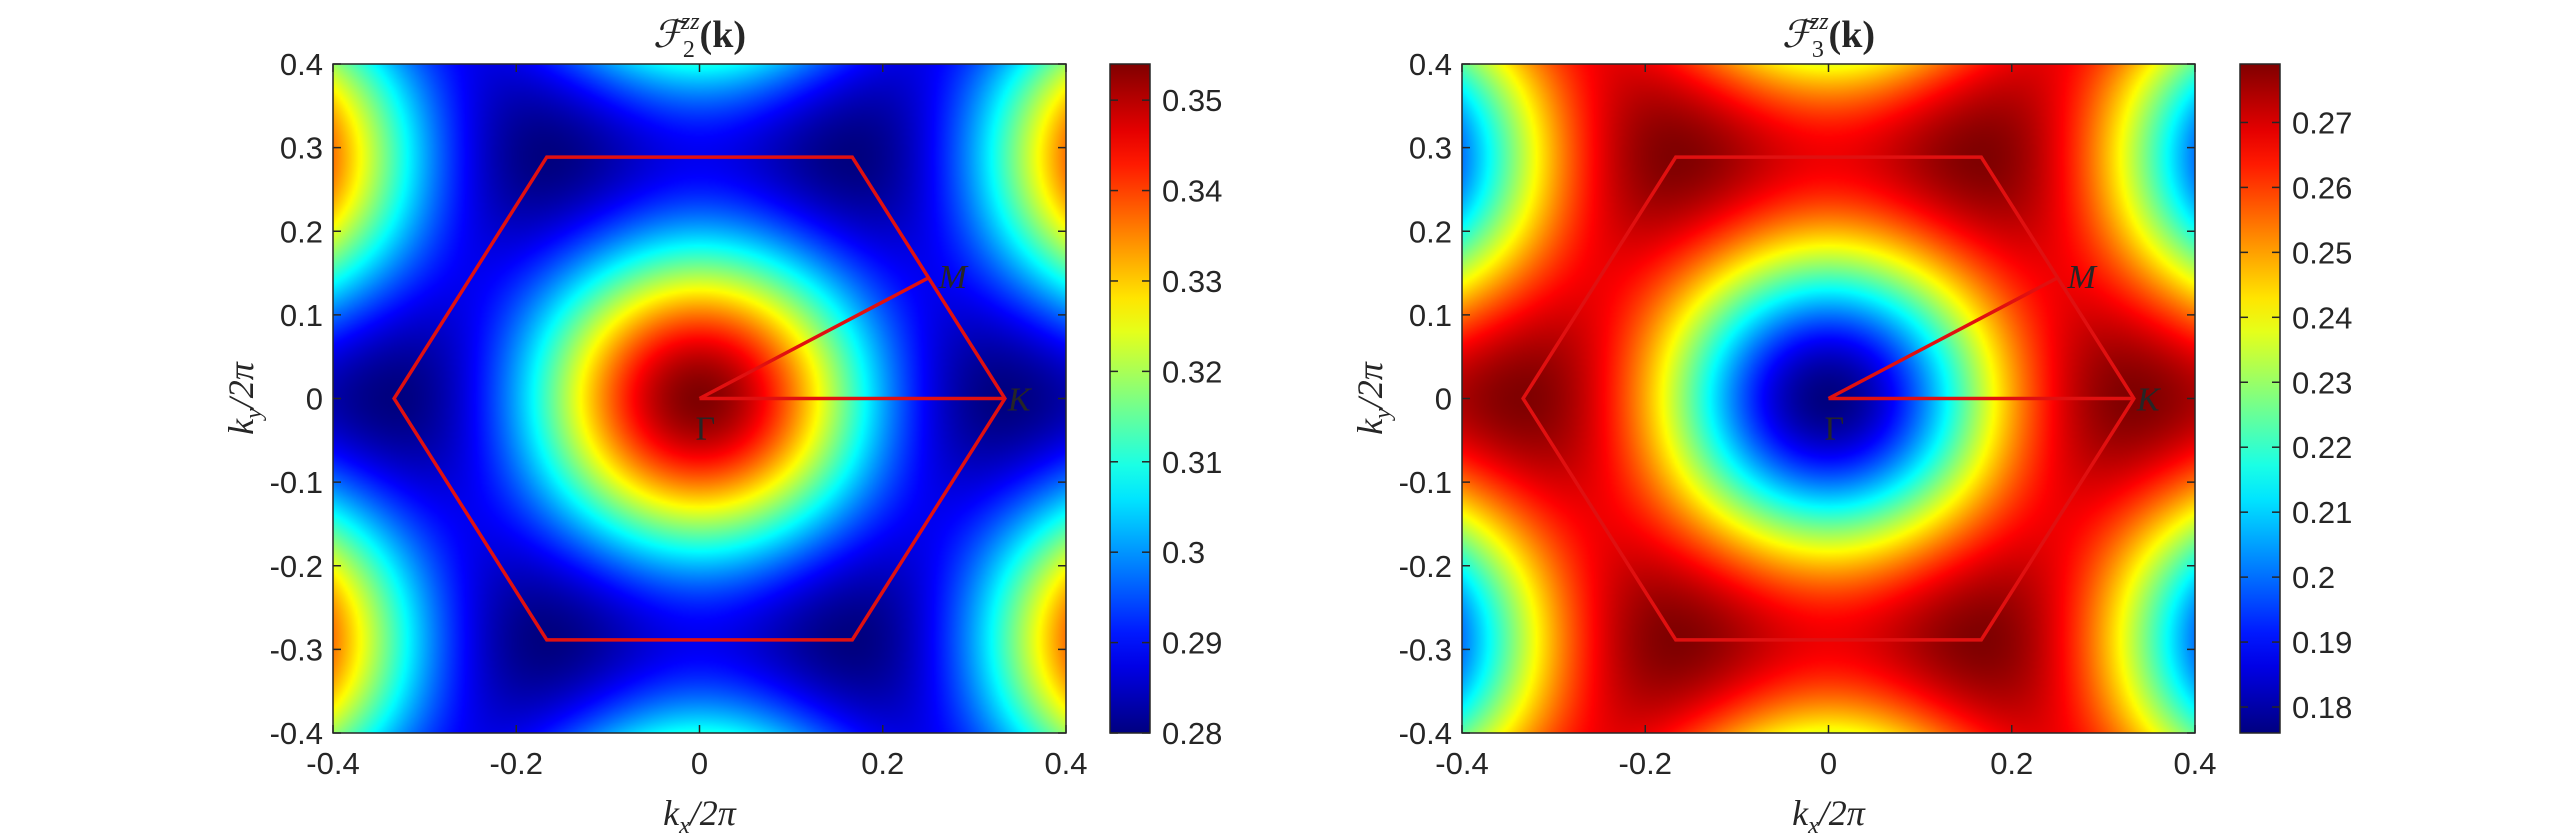 This screenshot has width=2556, height=840. What do you see at coordinates (332, 763) in the screenshot?
I see `x-tick-label-1: -0.4` at bounding box center [332, 763].